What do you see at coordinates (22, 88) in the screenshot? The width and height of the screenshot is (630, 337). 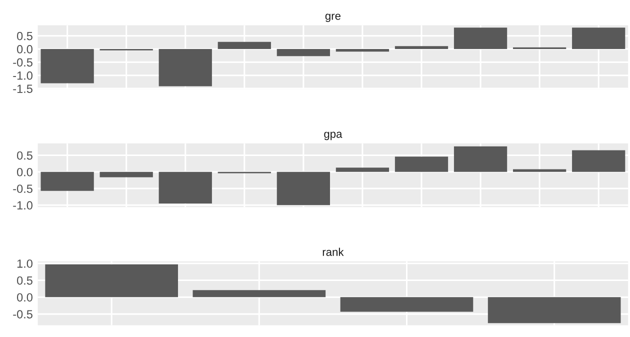 I see `y-tick-label: -1.5` at bounding box center [22, 88].